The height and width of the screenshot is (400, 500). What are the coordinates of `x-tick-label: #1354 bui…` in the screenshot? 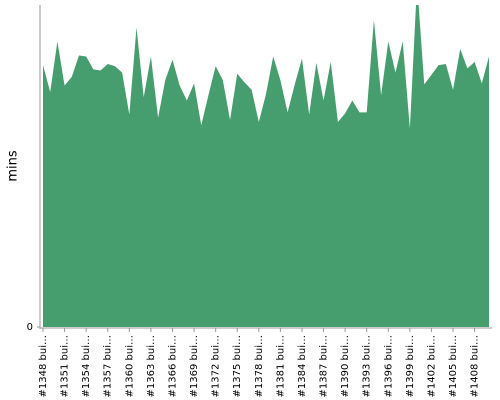 It's located at (86, 366).